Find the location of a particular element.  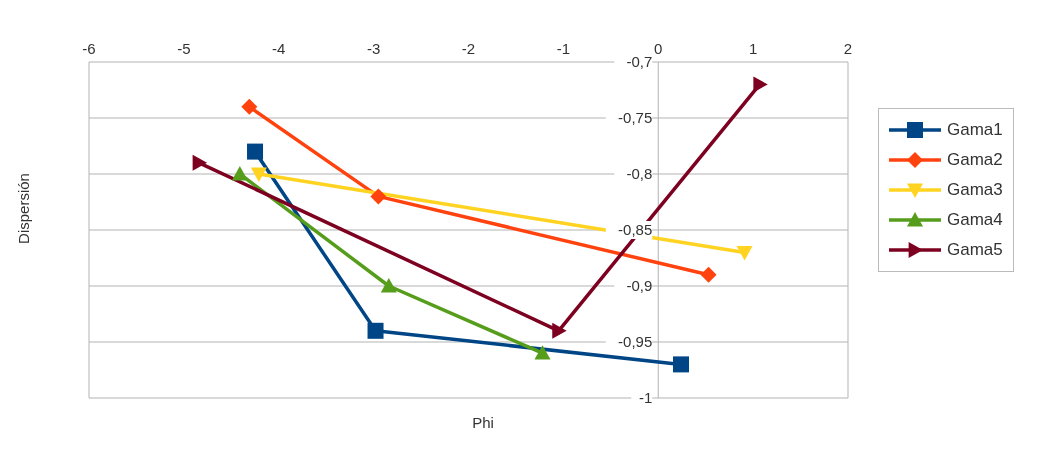

x-tick-label: 2 is located at coordinates (848, 48).